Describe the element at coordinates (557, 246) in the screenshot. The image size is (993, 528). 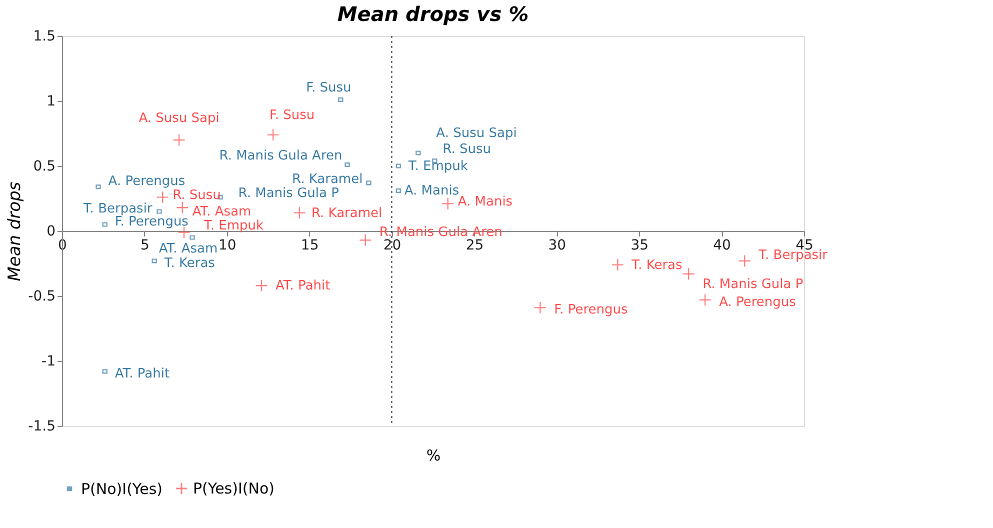
I see `x-tick-label: 30` at that location.